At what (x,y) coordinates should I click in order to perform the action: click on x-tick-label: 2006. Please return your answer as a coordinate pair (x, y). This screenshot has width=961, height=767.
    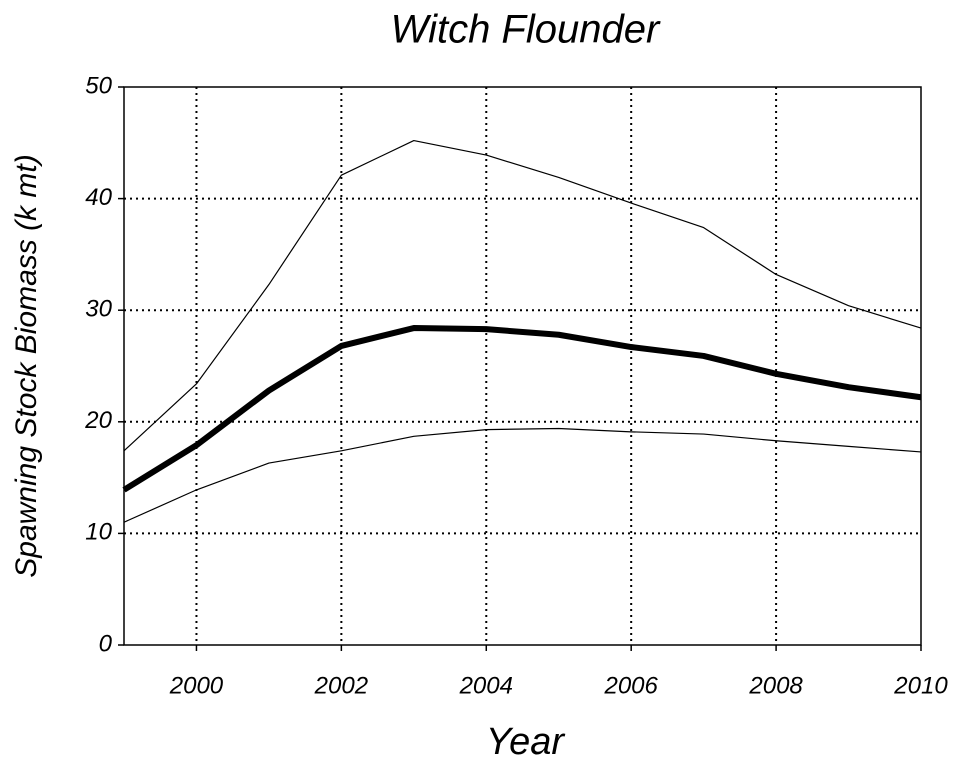
    Looking at the image, I should click on (630, 685).